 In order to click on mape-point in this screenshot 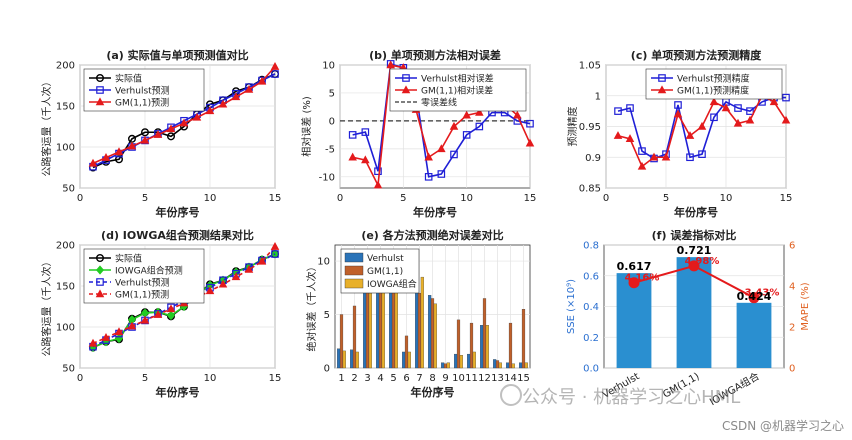, I will do `click(634, 283)`.